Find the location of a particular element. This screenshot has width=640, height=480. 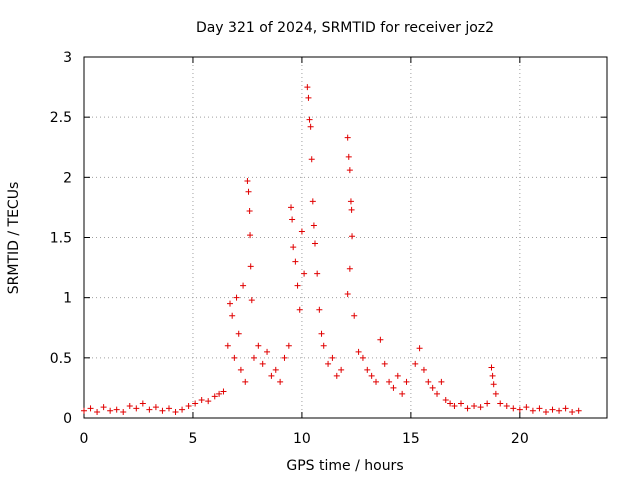

y-tick-label: 0.5 is located at coordinates (61, 359).